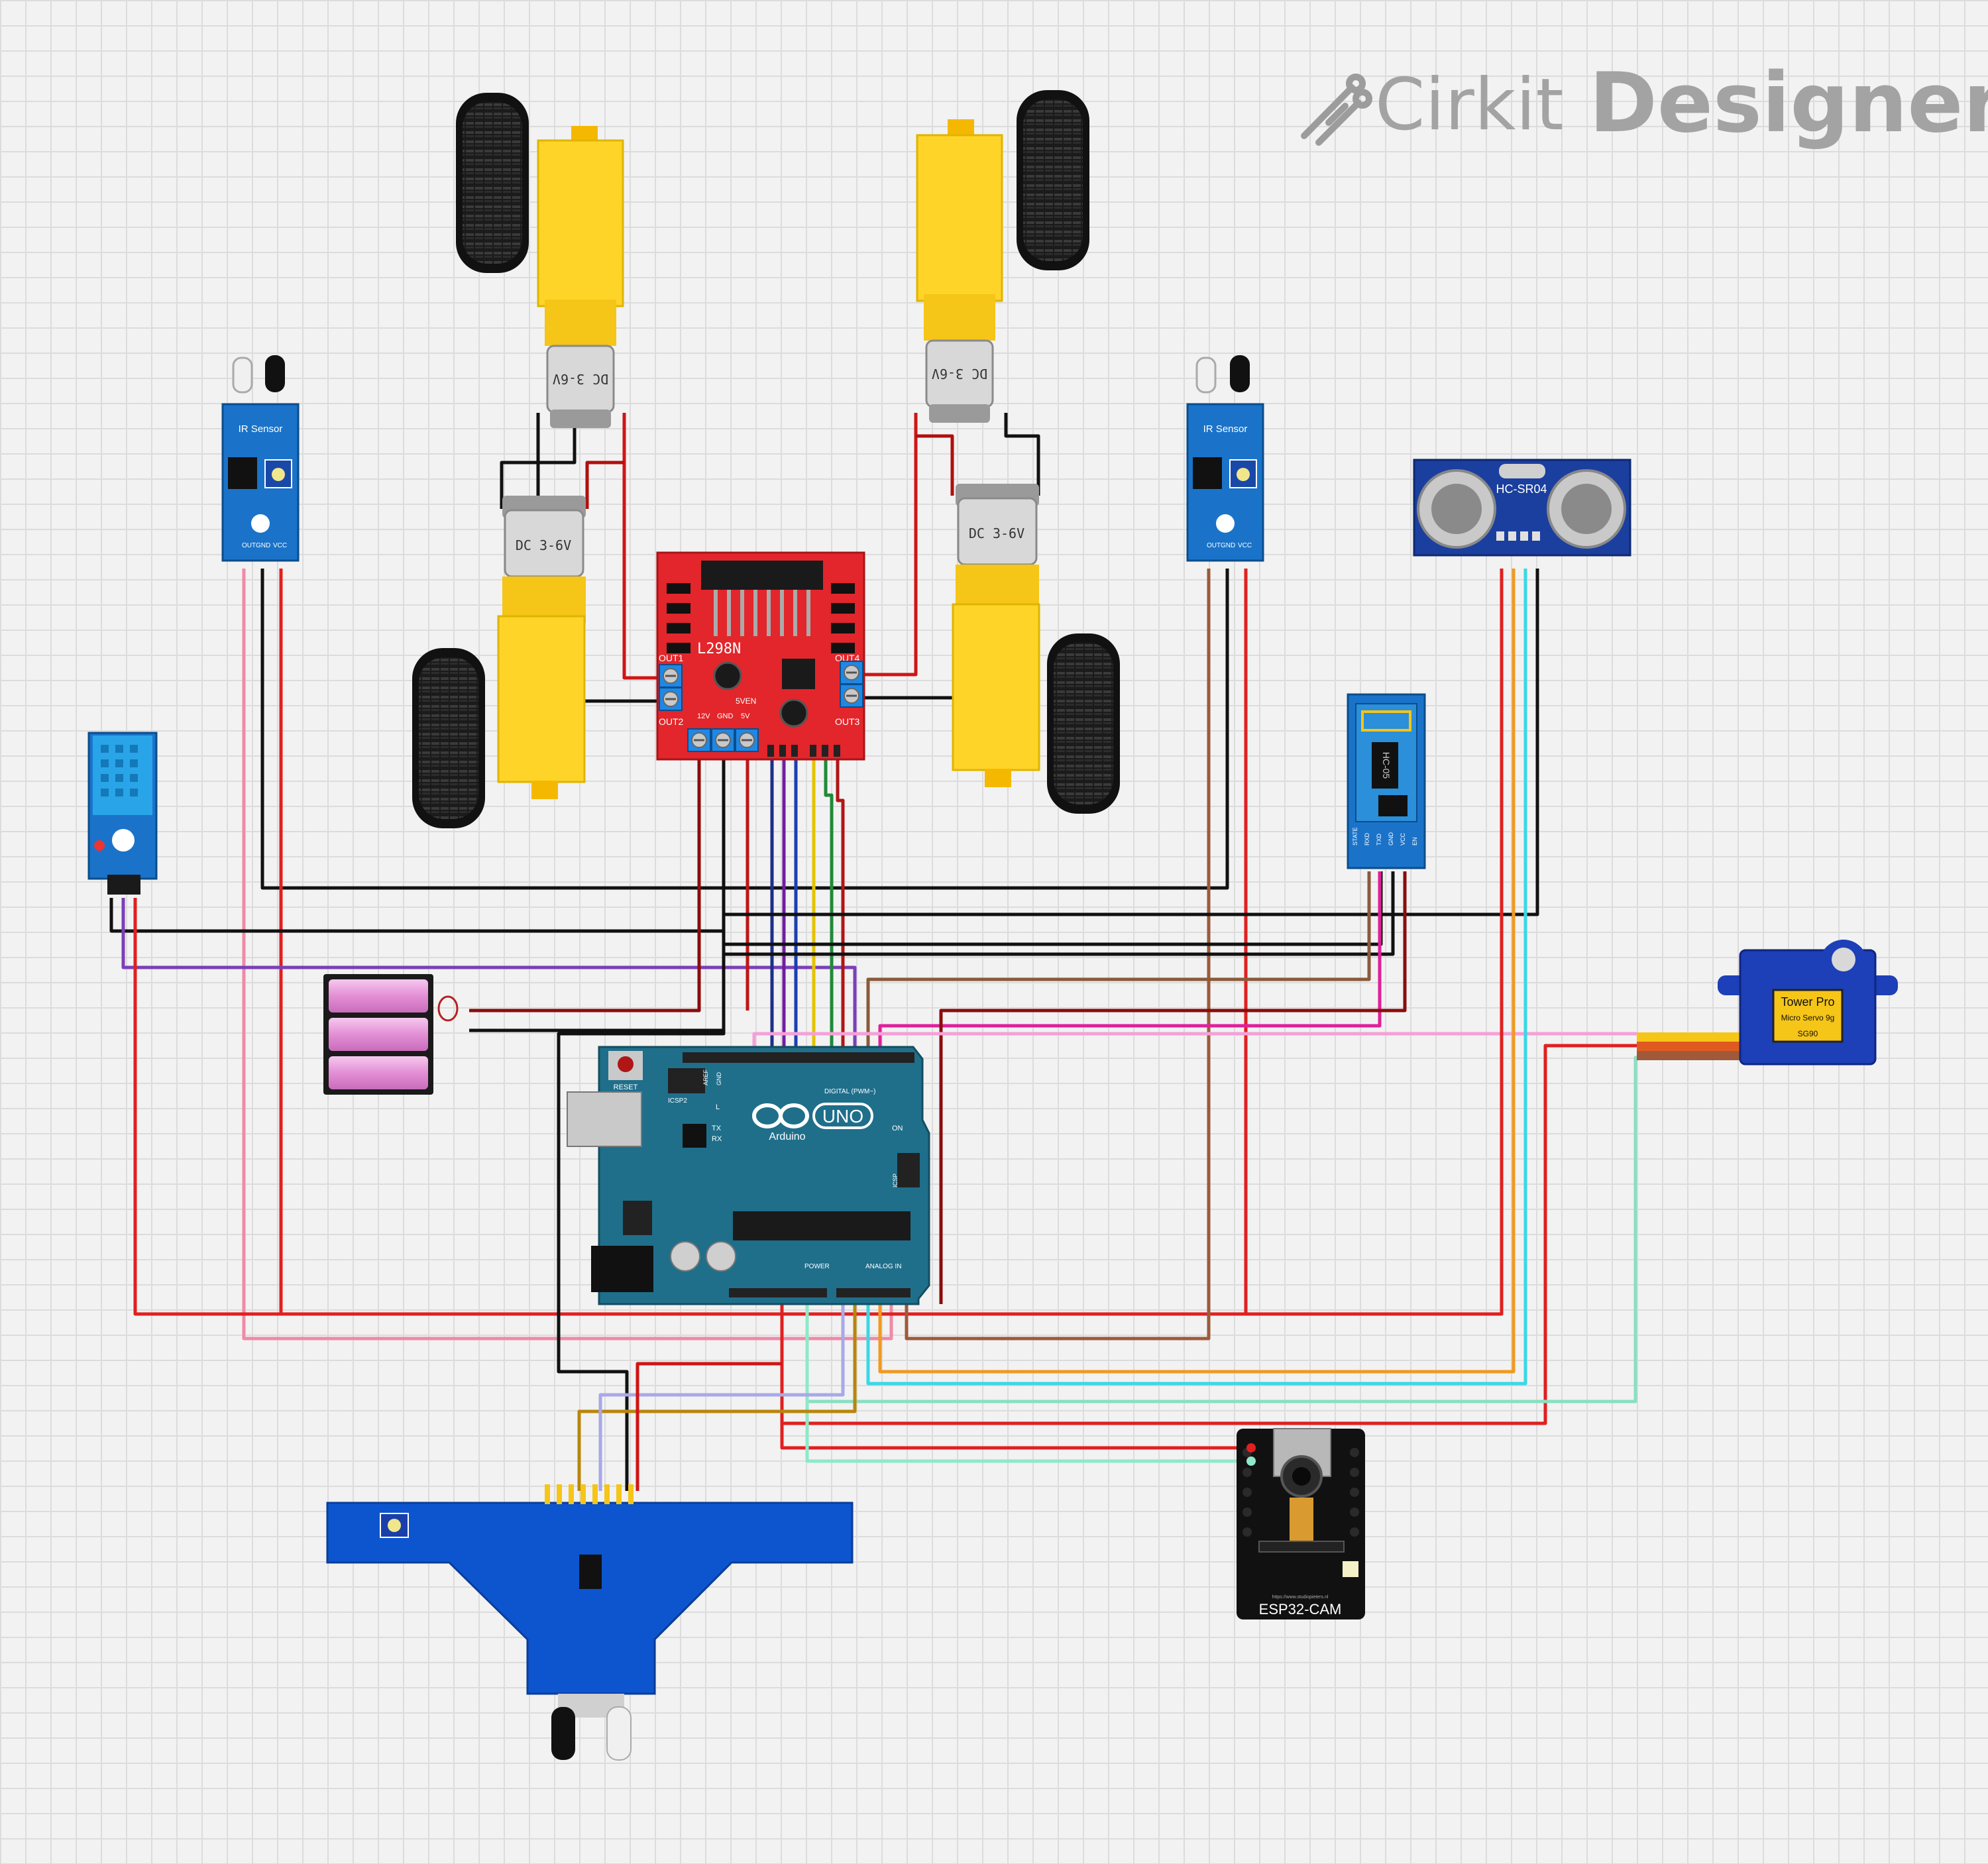  Describe the element at coordinates (703, 716) in the screenshot. I see `driver-12v-label: 12V` at that location.